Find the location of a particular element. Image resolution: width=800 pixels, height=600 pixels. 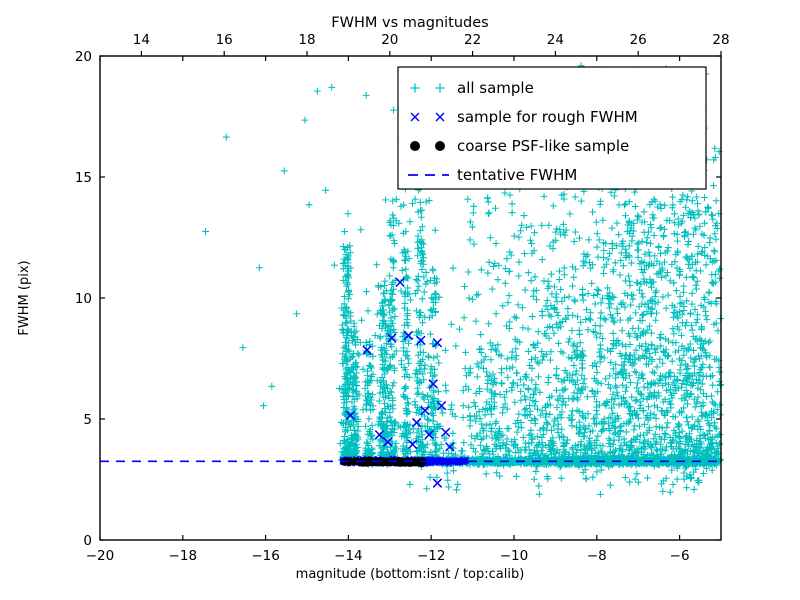

x-tick-label-top: 14 is located at coordinates (141, 40).